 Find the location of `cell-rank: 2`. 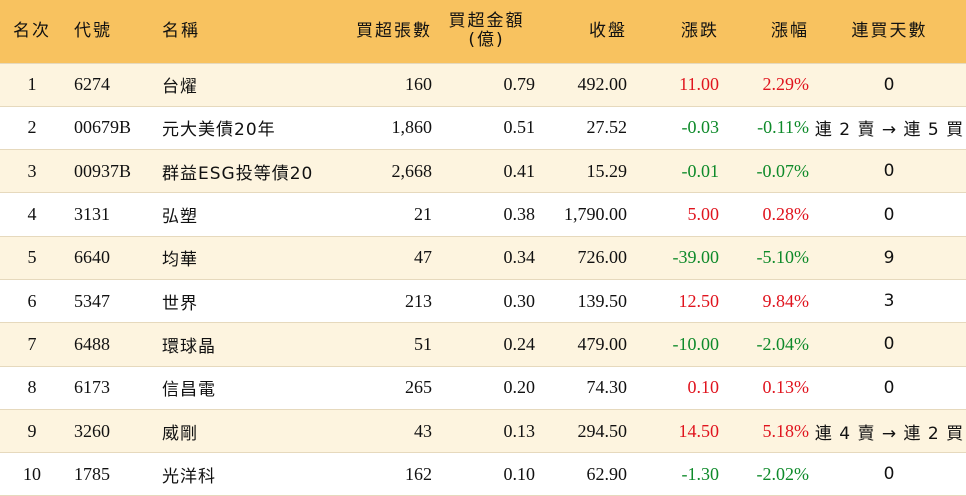

cell-rank: 2 is located at coordinates (32, 127).